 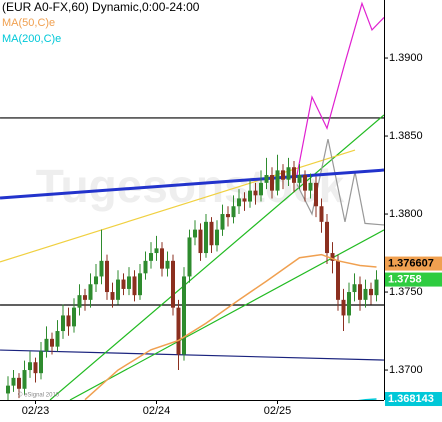 I want to click on x-tick-label: 02/24, so click(x=157, y=411).